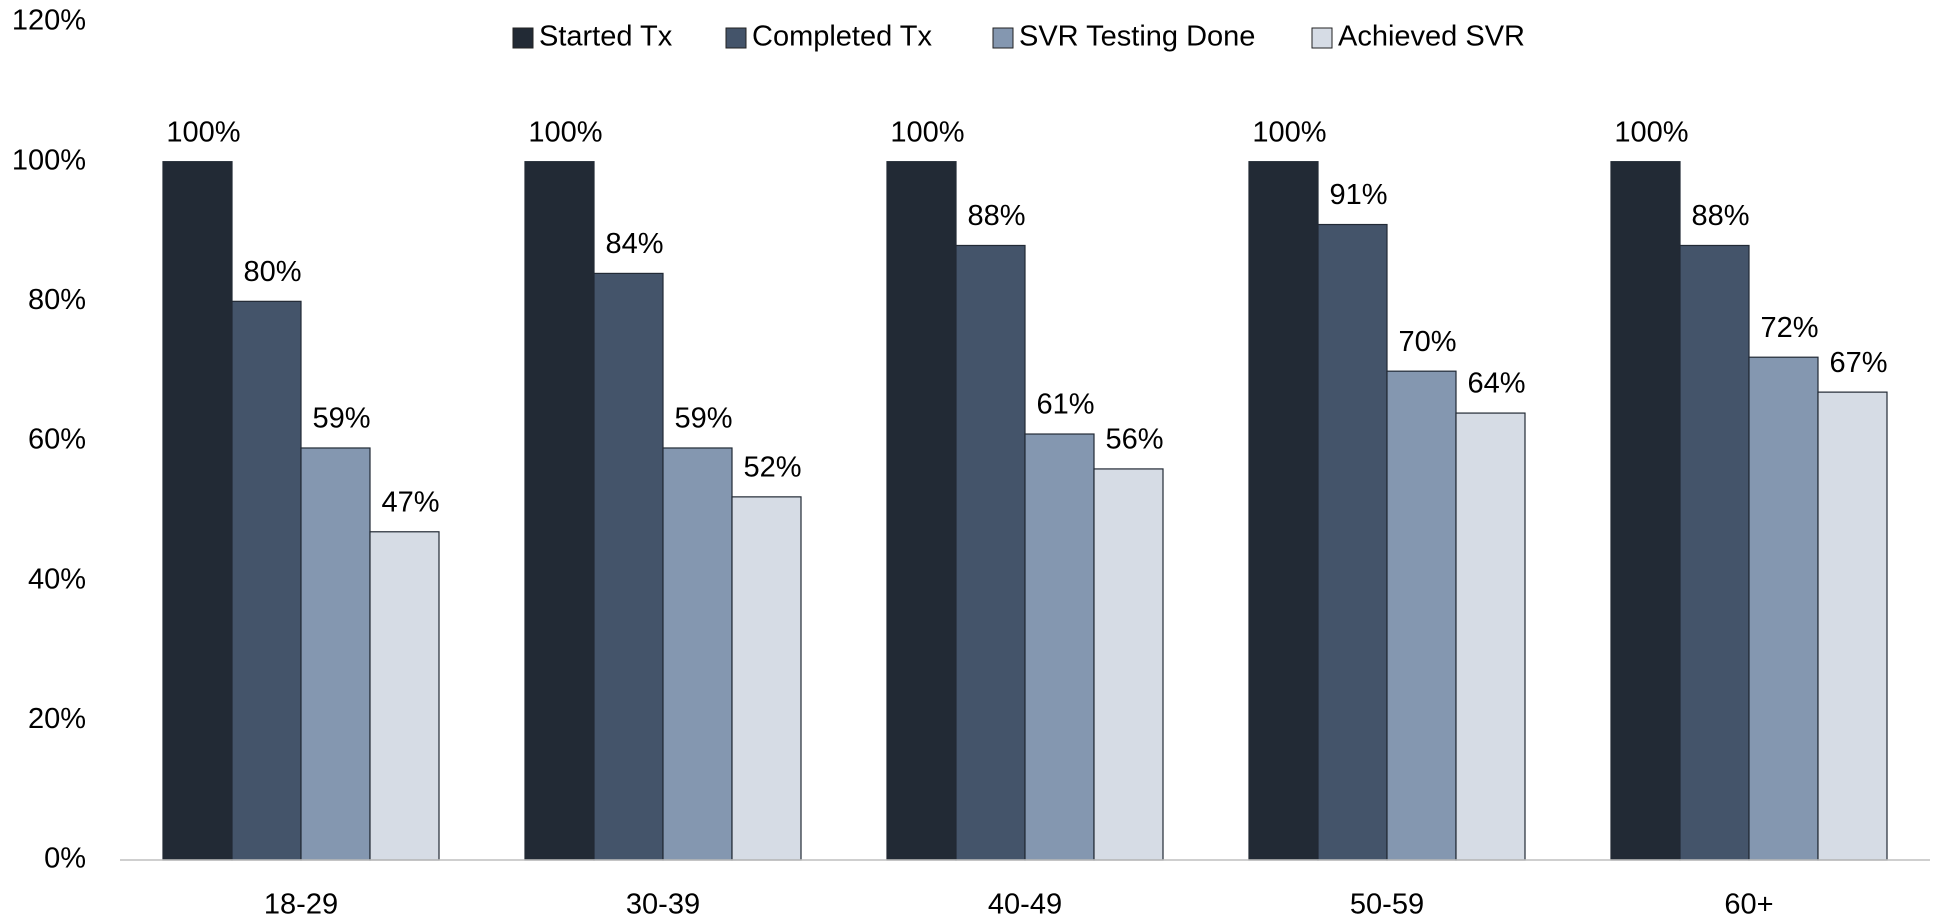 The height and width of the screenshot is (921, 1937). Describe the element at coordinates (663, 905) in the screenshot. I see `x-tick-label: 30-39` at that location.